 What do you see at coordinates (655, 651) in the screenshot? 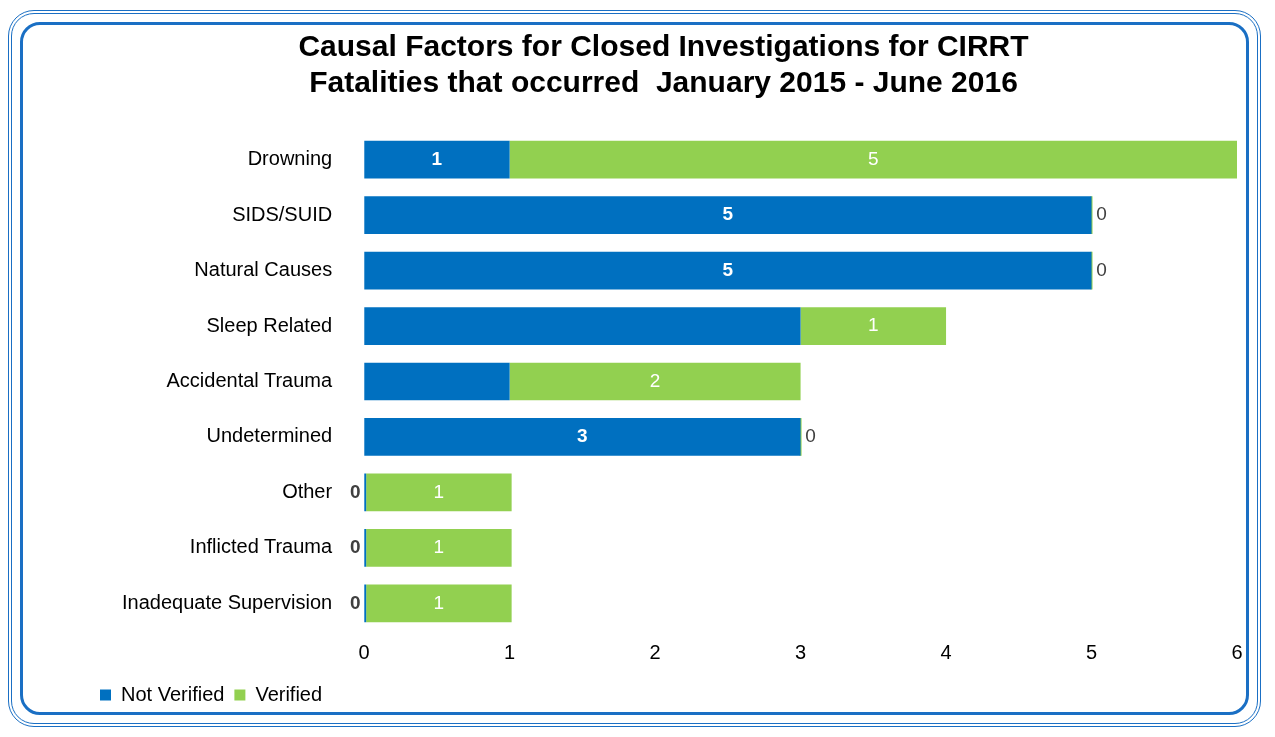
I see `x-tick-label: 2` at bounding box center [655, 651].